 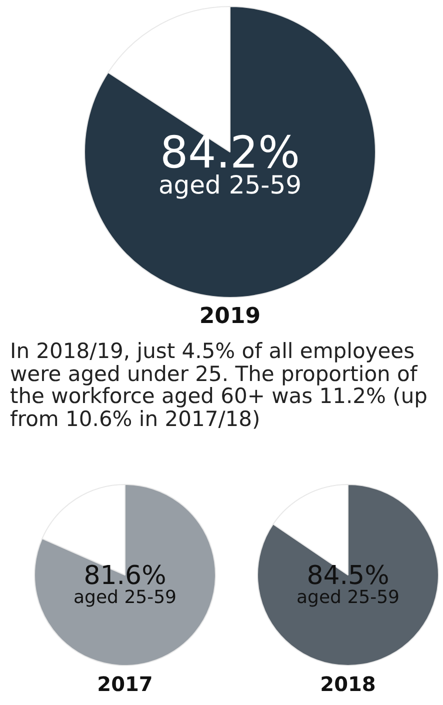 I want to click on text: 2017, so click(x=125, y=684).